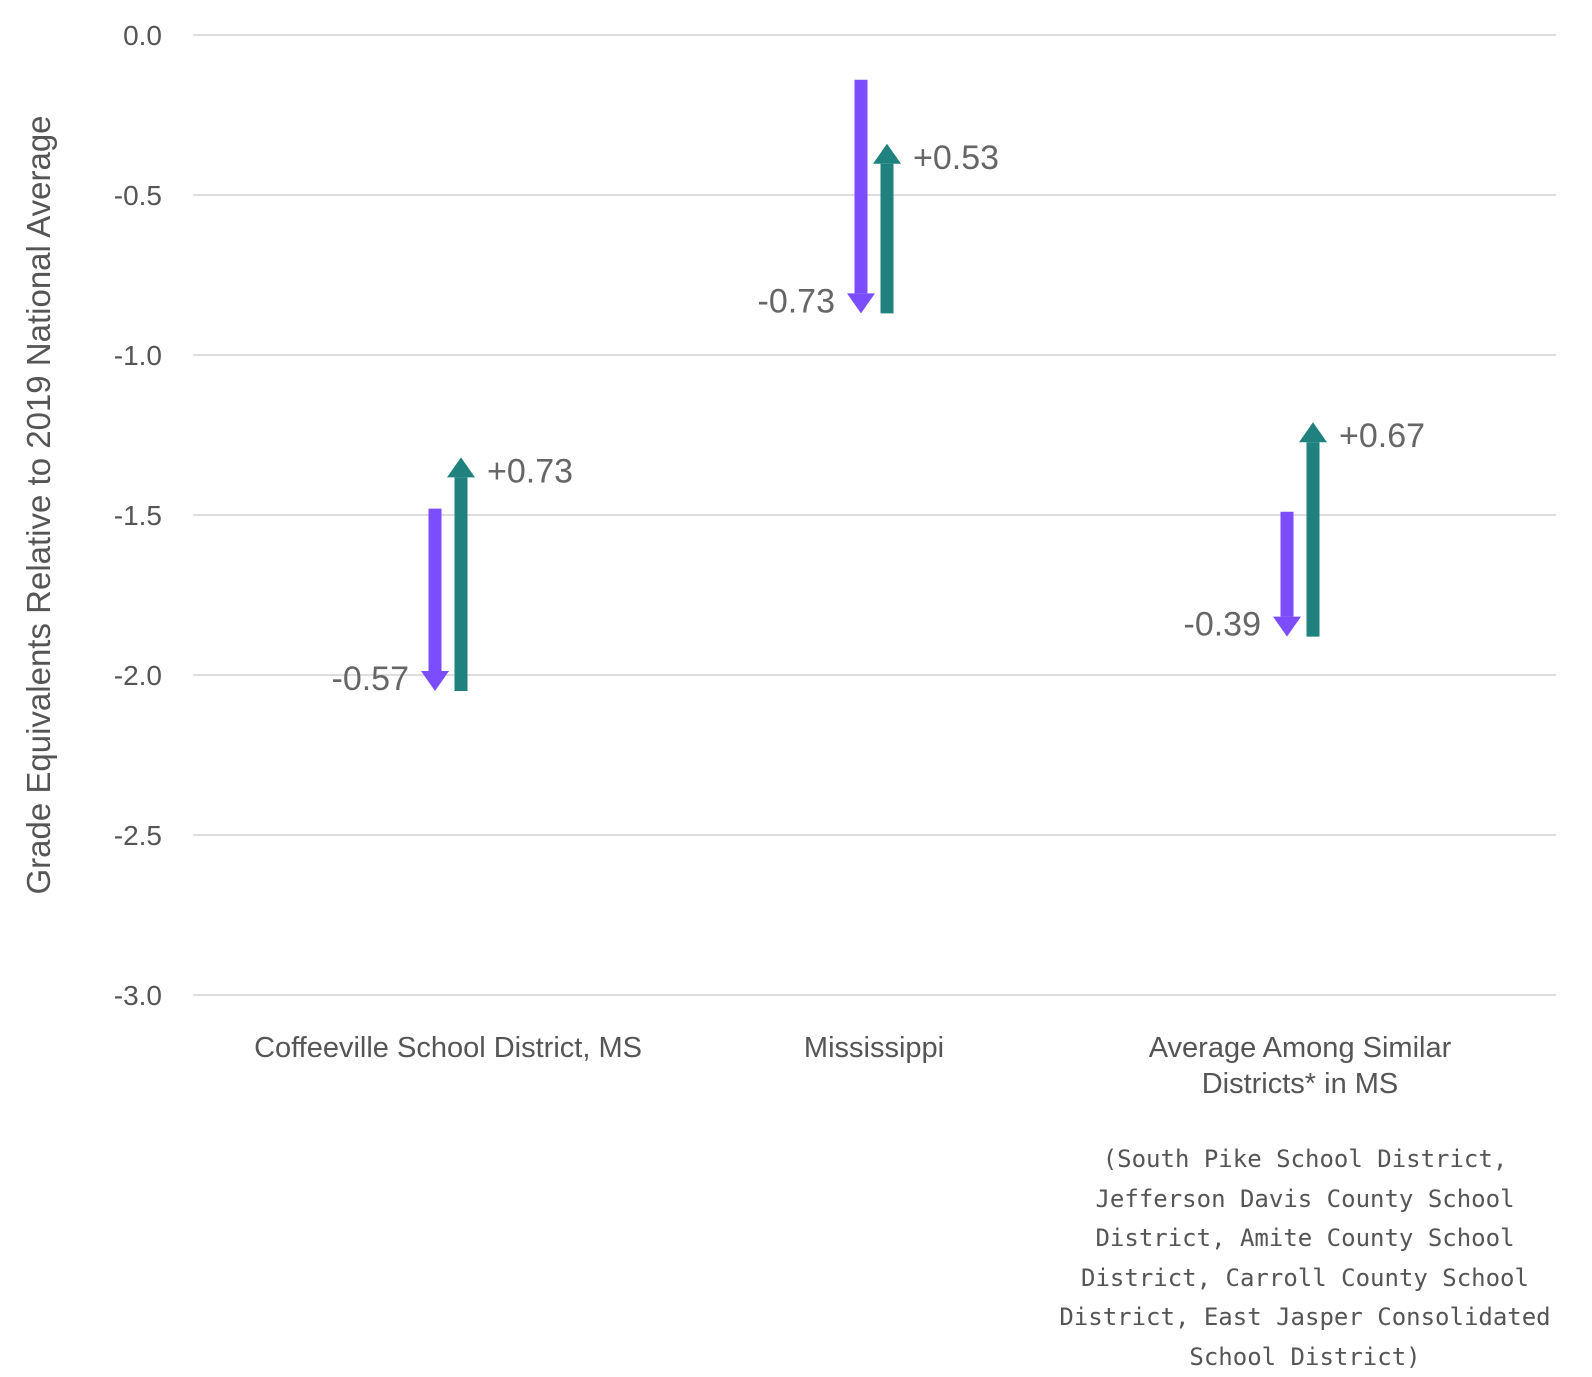 This screenshot has height=1377, width=1592. I want to click on y-tick-label: 0.0, so click(142, 35).